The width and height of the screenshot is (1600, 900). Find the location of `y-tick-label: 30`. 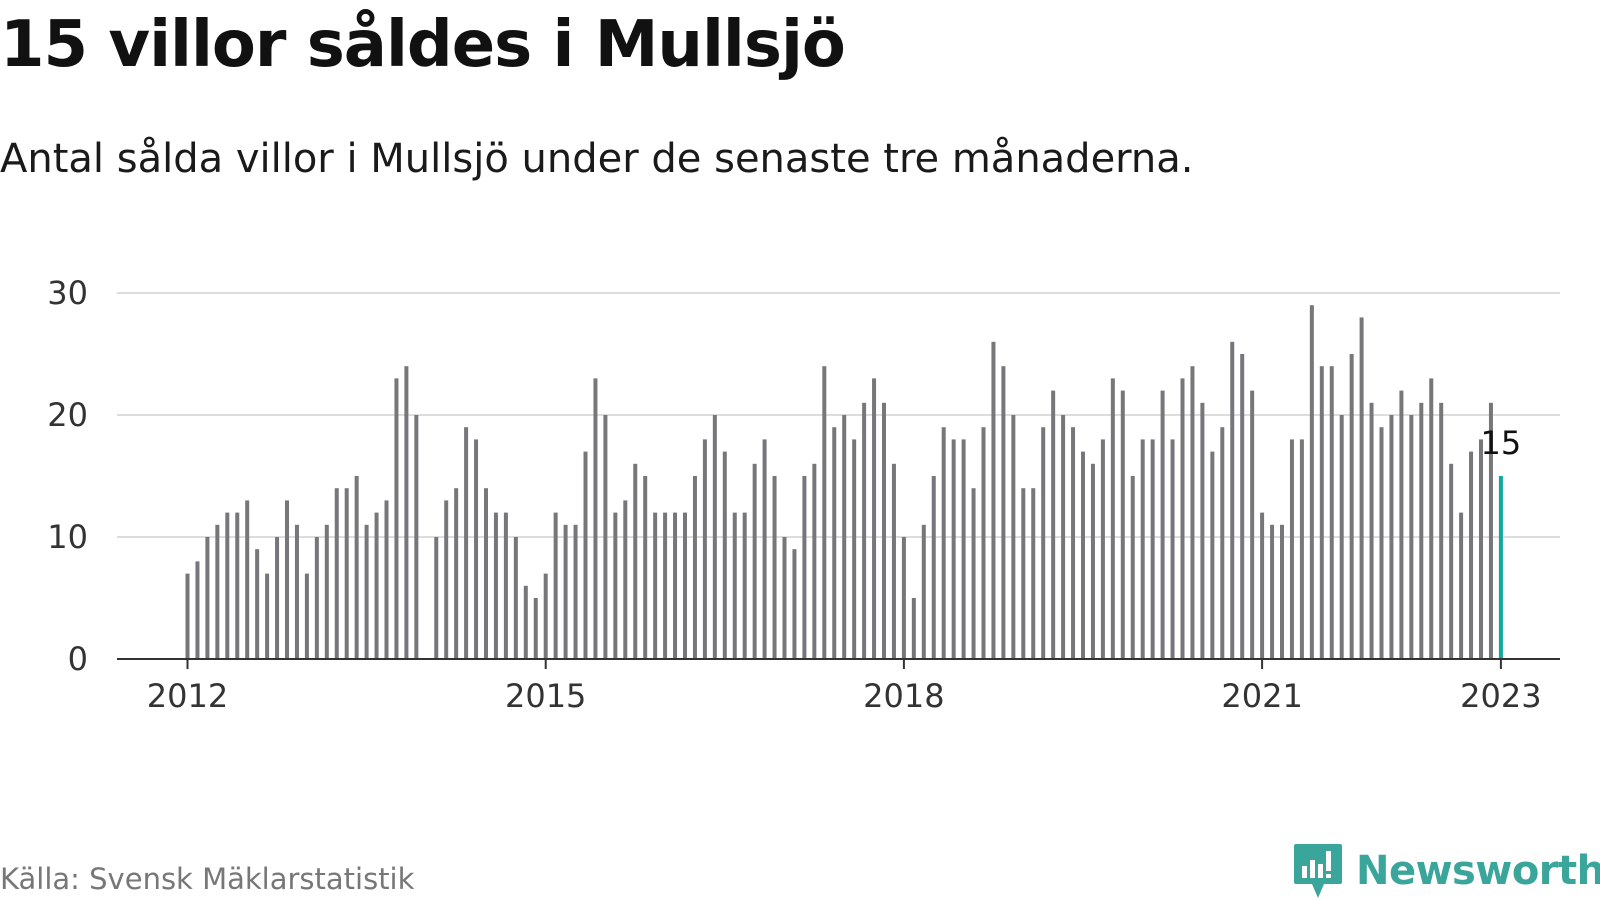

y-tick-label: 30 is located at coordinates (67, 293).